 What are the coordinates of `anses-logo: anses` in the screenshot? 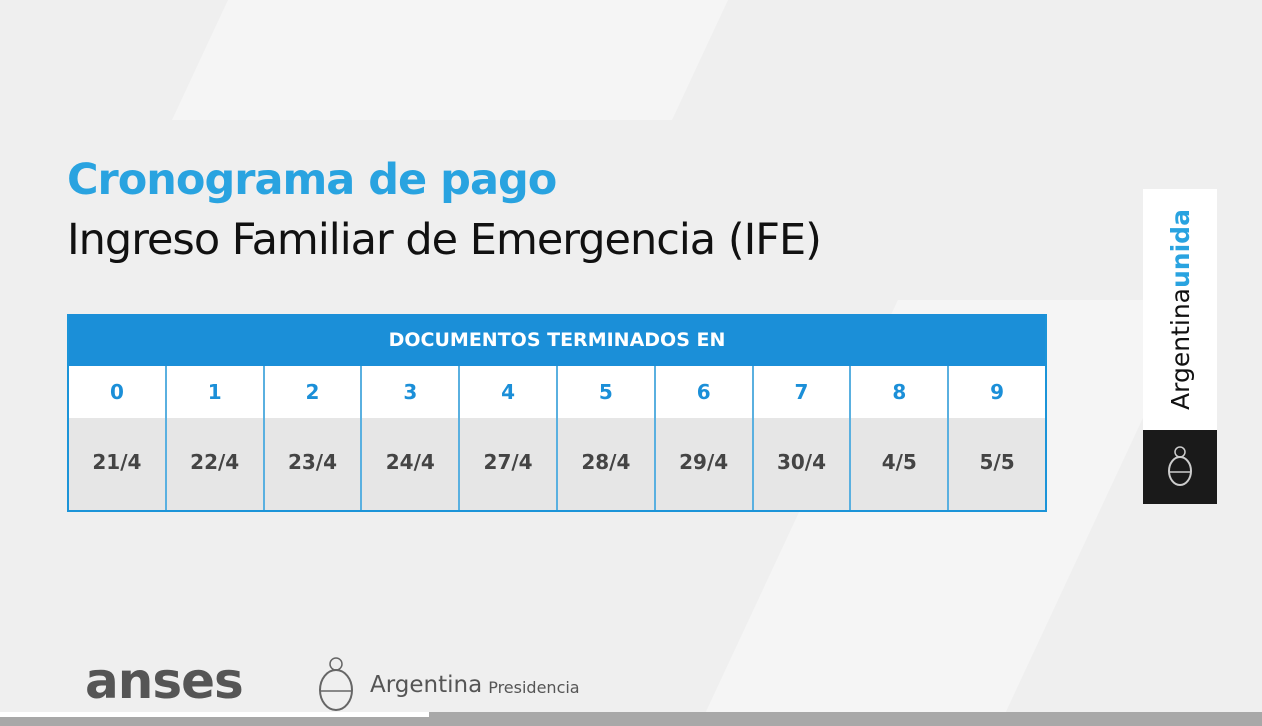 It's located at (164, 681).